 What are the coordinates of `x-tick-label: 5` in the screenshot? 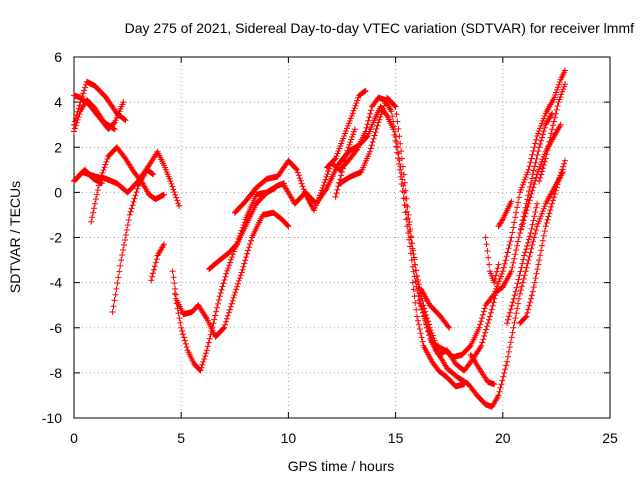 It's located at (181, 438).